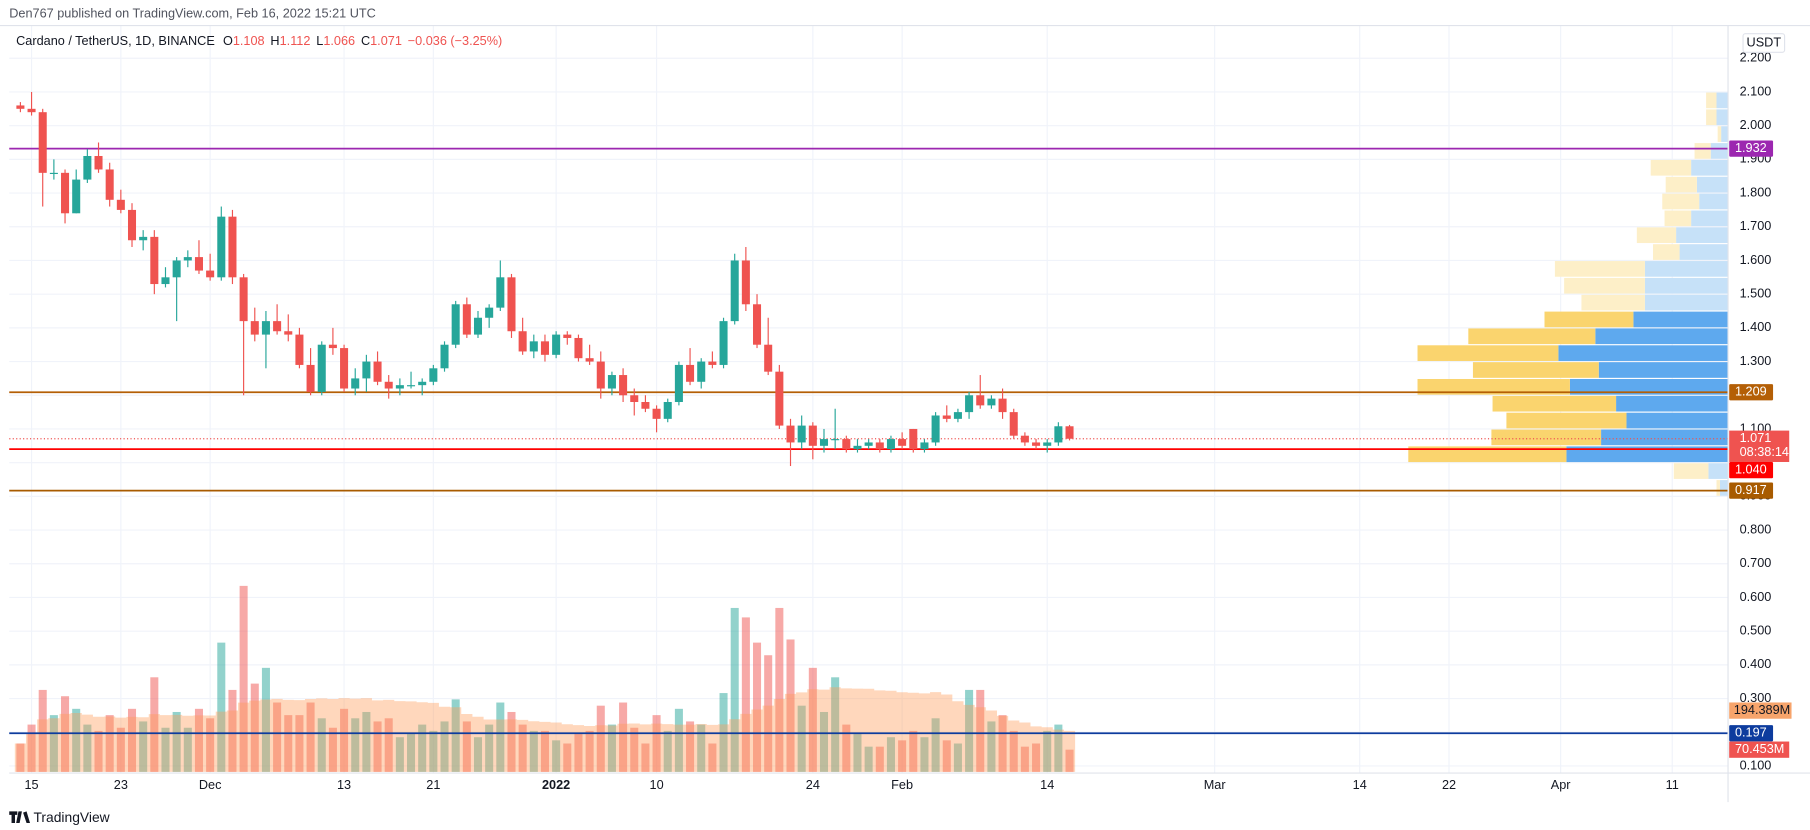  Describe the element at coordinates (1756, 292) in the screenshot. I see `y-tick-label: 1.500` at that location.